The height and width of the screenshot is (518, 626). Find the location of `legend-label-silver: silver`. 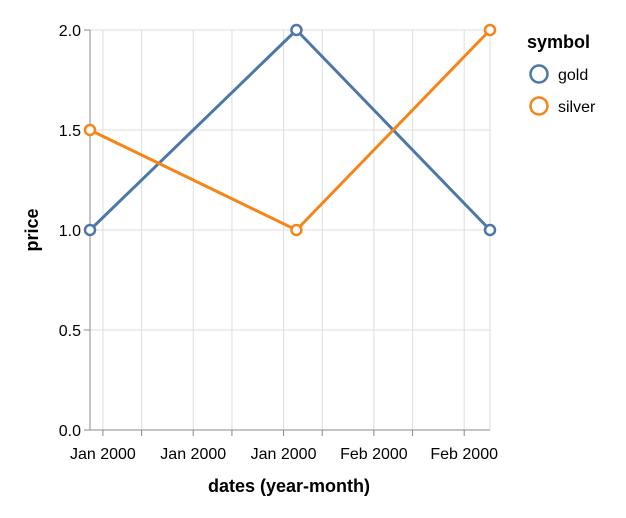

legend-label-silver: silver is located at coordinates (577, 107).